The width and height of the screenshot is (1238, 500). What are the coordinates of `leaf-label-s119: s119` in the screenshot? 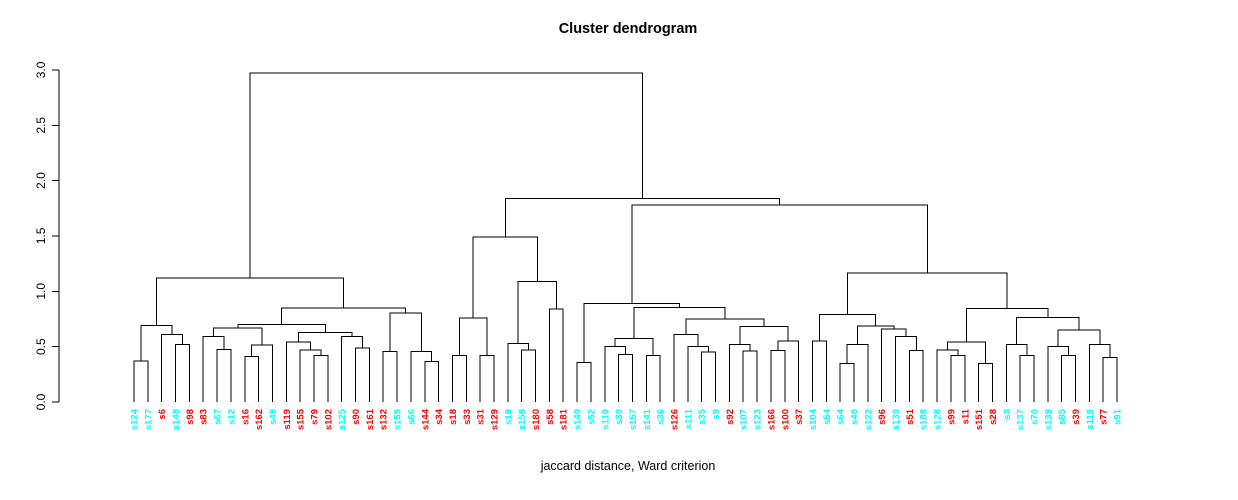 It's located at (287, 419).